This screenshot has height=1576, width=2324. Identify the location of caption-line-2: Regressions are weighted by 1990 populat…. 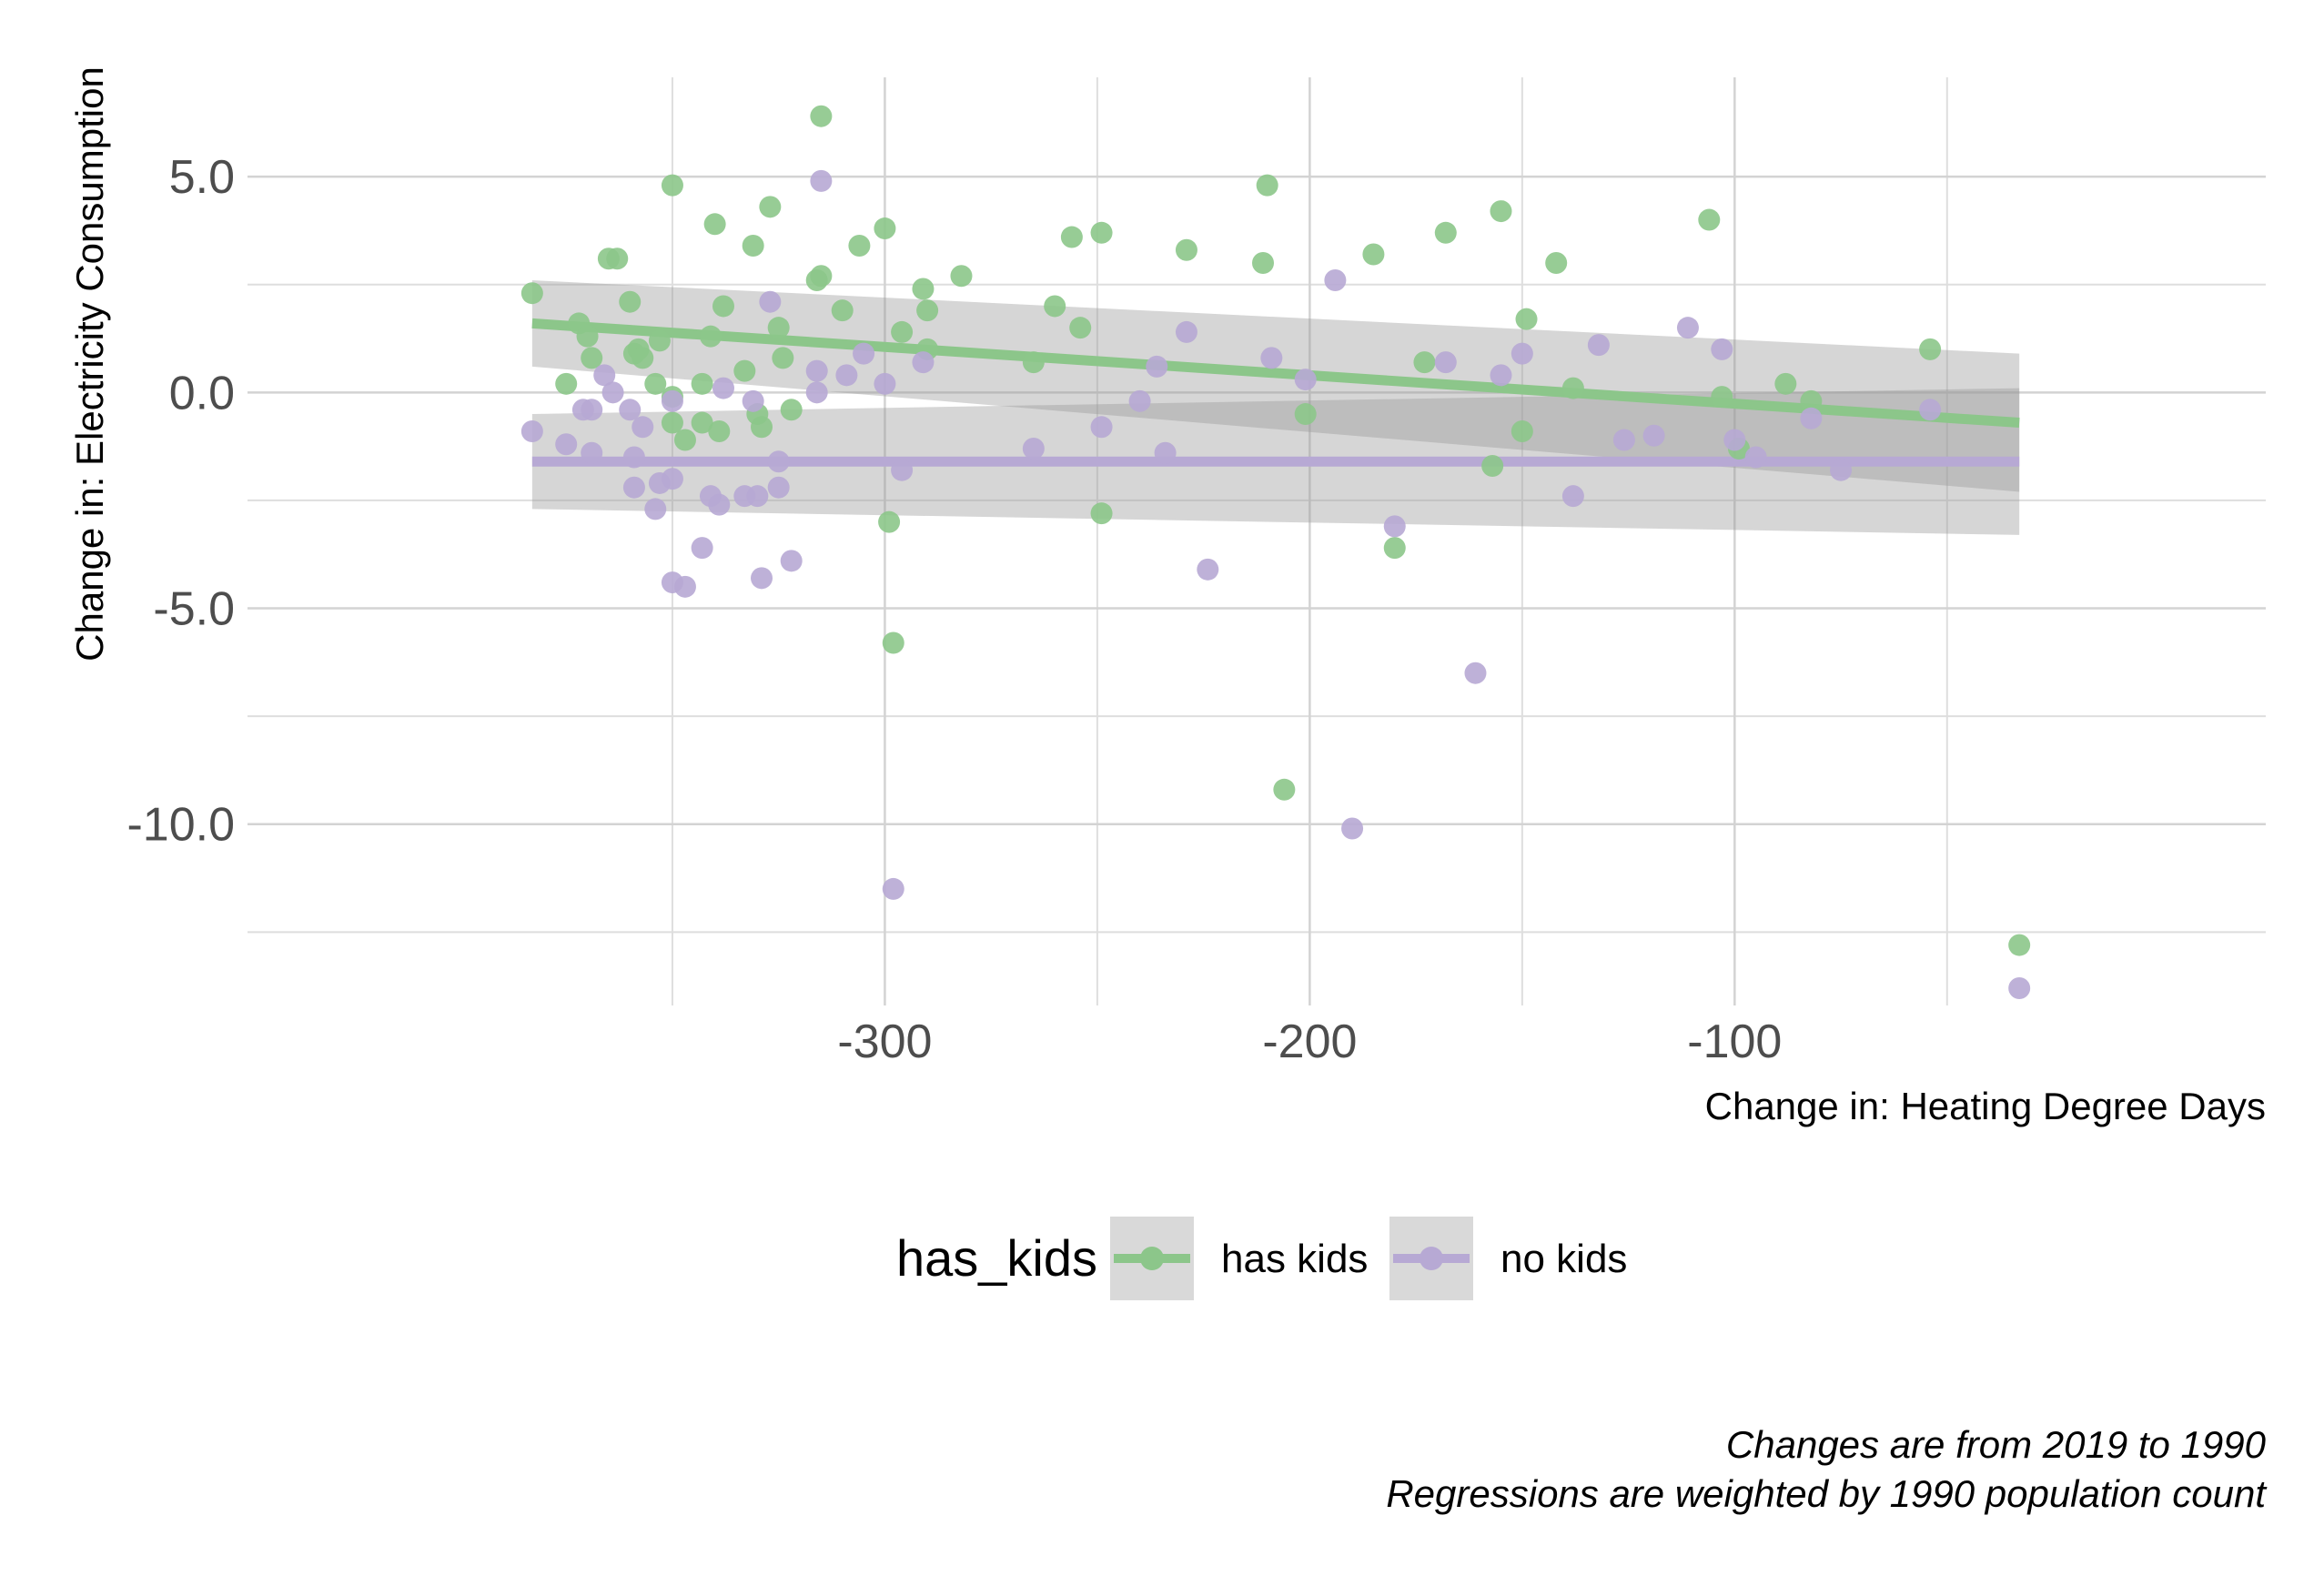
(1827, 1494).